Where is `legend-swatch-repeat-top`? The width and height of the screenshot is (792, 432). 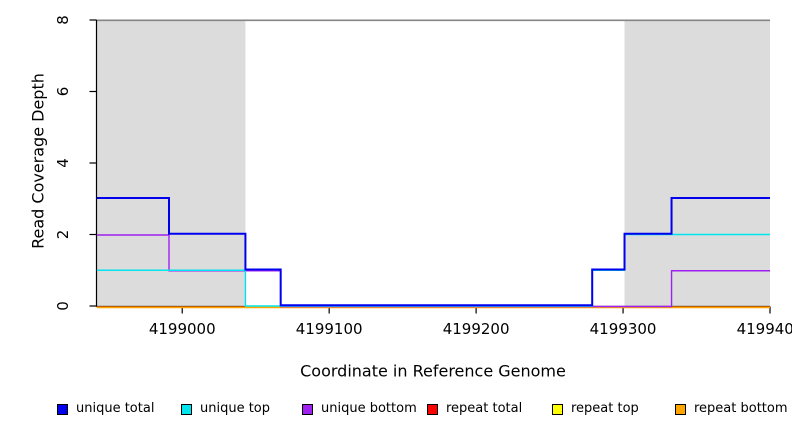
legend-swatch-repeat-top is located at coordinates (557, 409).